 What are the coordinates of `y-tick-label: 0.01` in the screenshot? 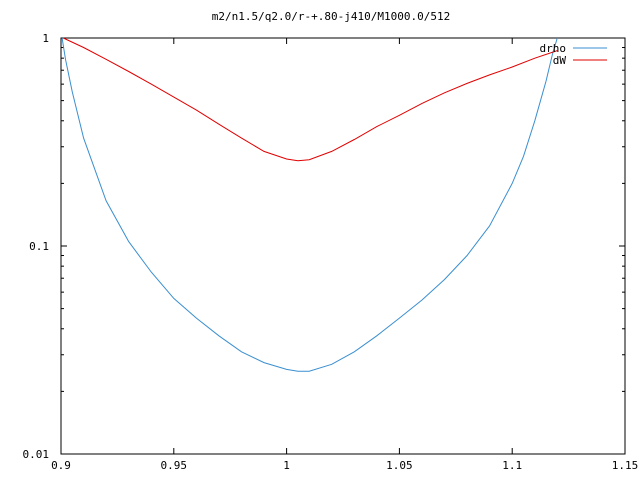 It's located at (36, 454).